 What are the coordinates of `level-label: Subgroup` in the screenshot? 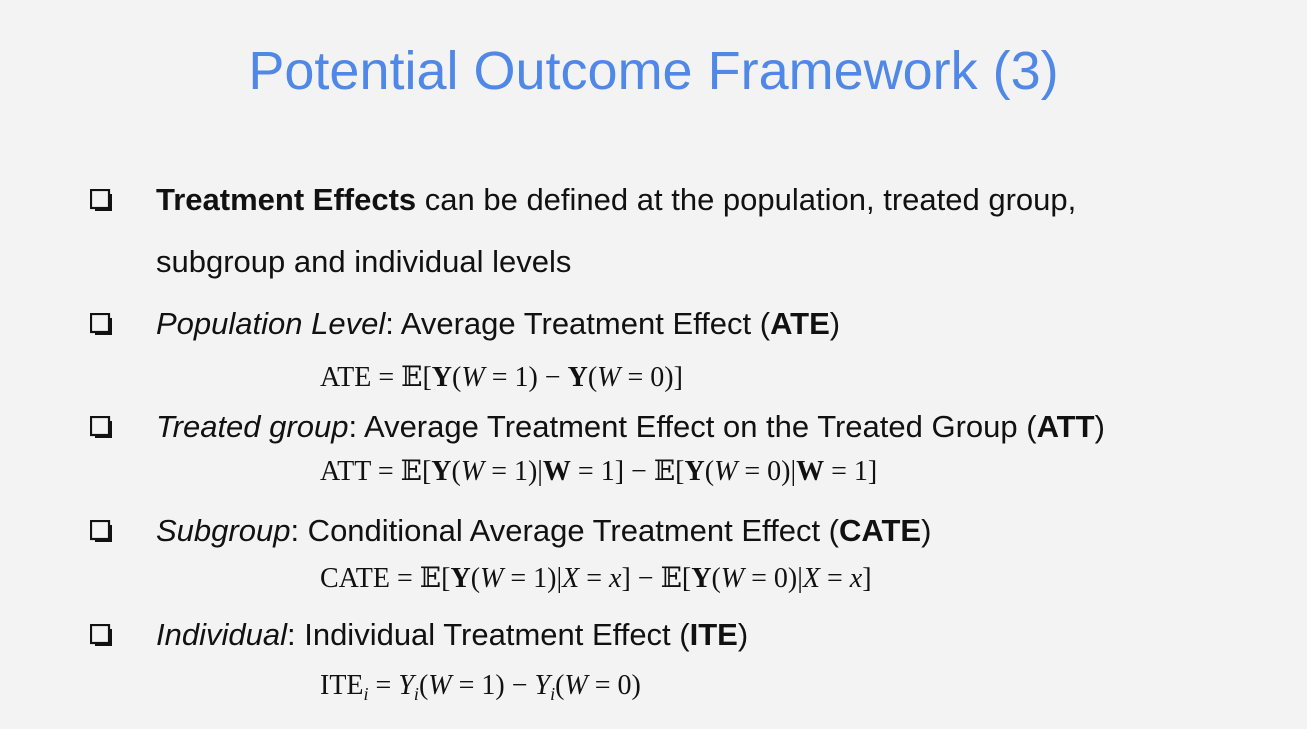 It's located at (223, 530).